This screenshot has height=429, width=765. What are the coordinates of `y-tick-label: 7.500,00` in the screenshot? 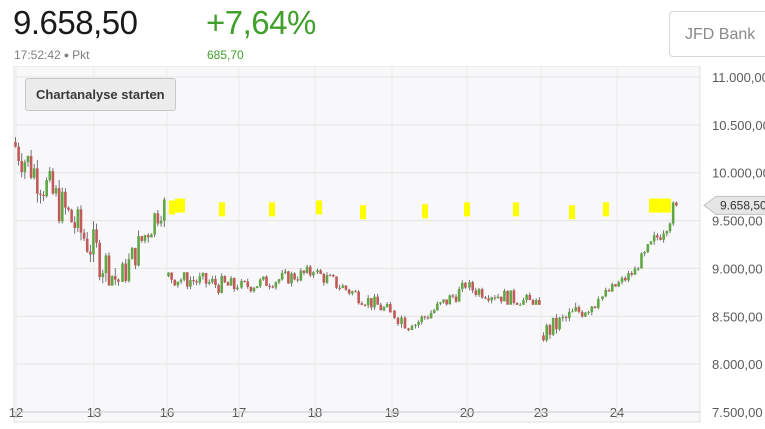 It's located at (737, 412).